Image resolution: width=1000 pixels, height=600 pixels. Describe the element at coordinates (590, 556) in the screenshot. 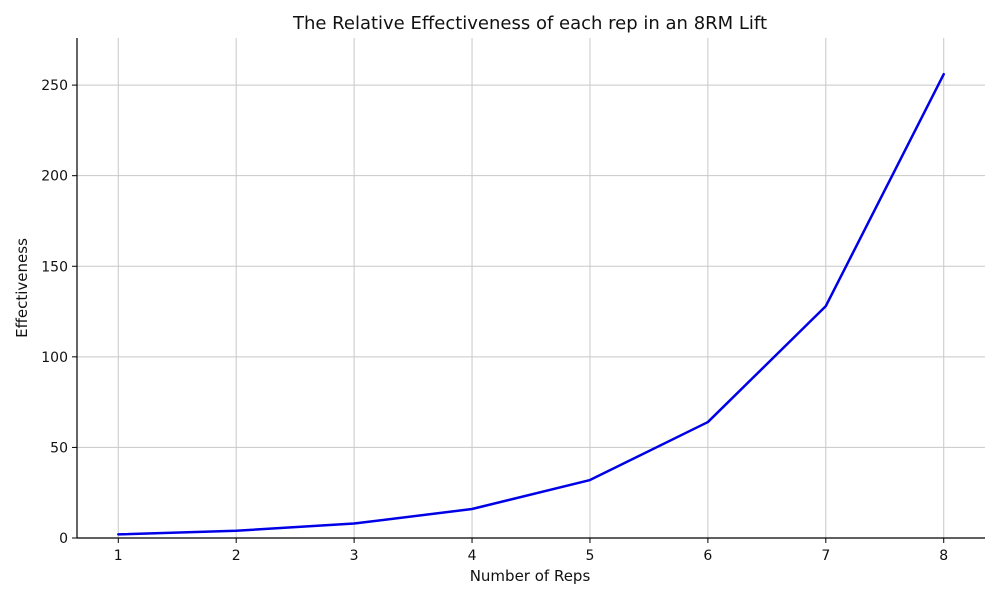

I see `x-tick-label: 5` at that location.